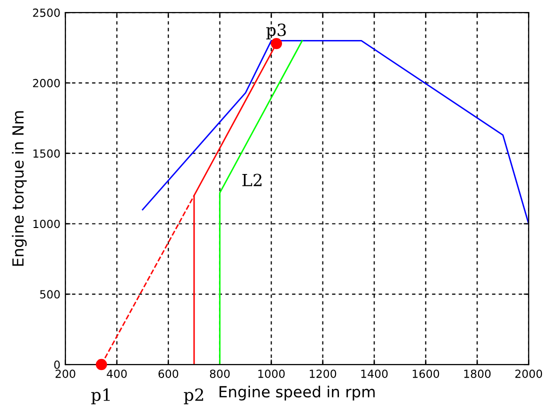  Describe the element at coordinates (116, 374) in the screenshot. I see `x-tick-label: 400` at that location.